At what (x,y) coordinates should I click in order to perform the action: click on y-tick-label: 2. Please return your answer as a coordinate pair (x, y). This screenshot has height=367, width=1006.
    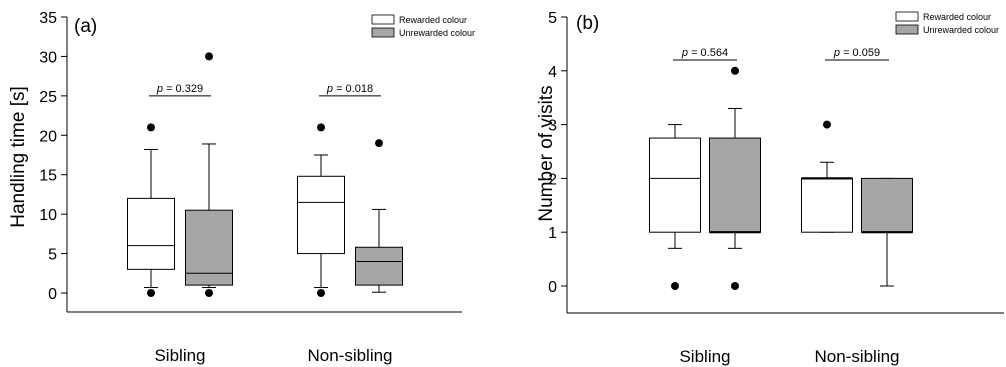
    Looking at the image, I should click on (552, 179).